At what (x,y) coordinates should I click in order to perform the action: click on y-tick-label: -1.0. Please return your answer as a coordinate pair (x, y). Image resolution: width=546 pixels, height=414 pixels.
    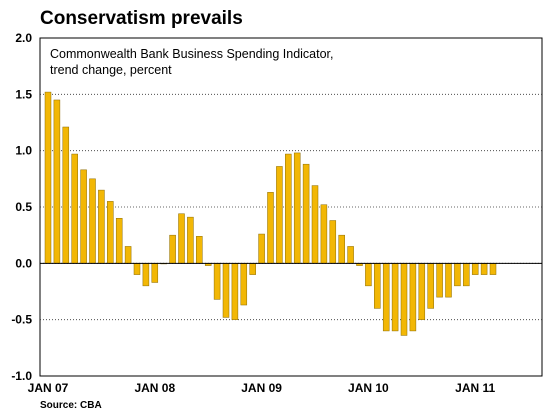
    Looking at the image, I should click on (21, 376).